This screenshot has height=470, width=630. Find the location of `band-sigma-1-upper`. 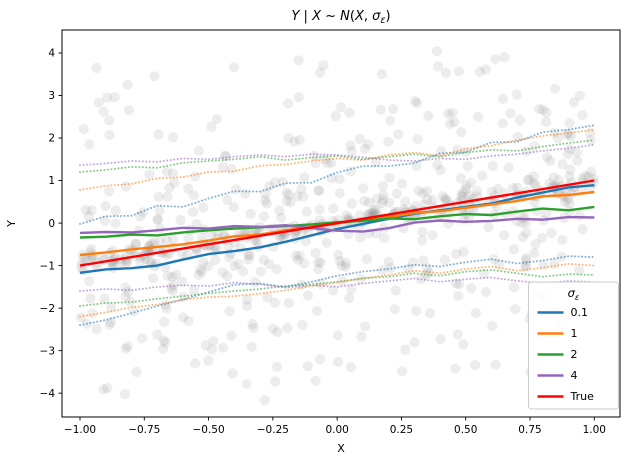

band-sigma-1-upper is located at coordinates (337, 159).